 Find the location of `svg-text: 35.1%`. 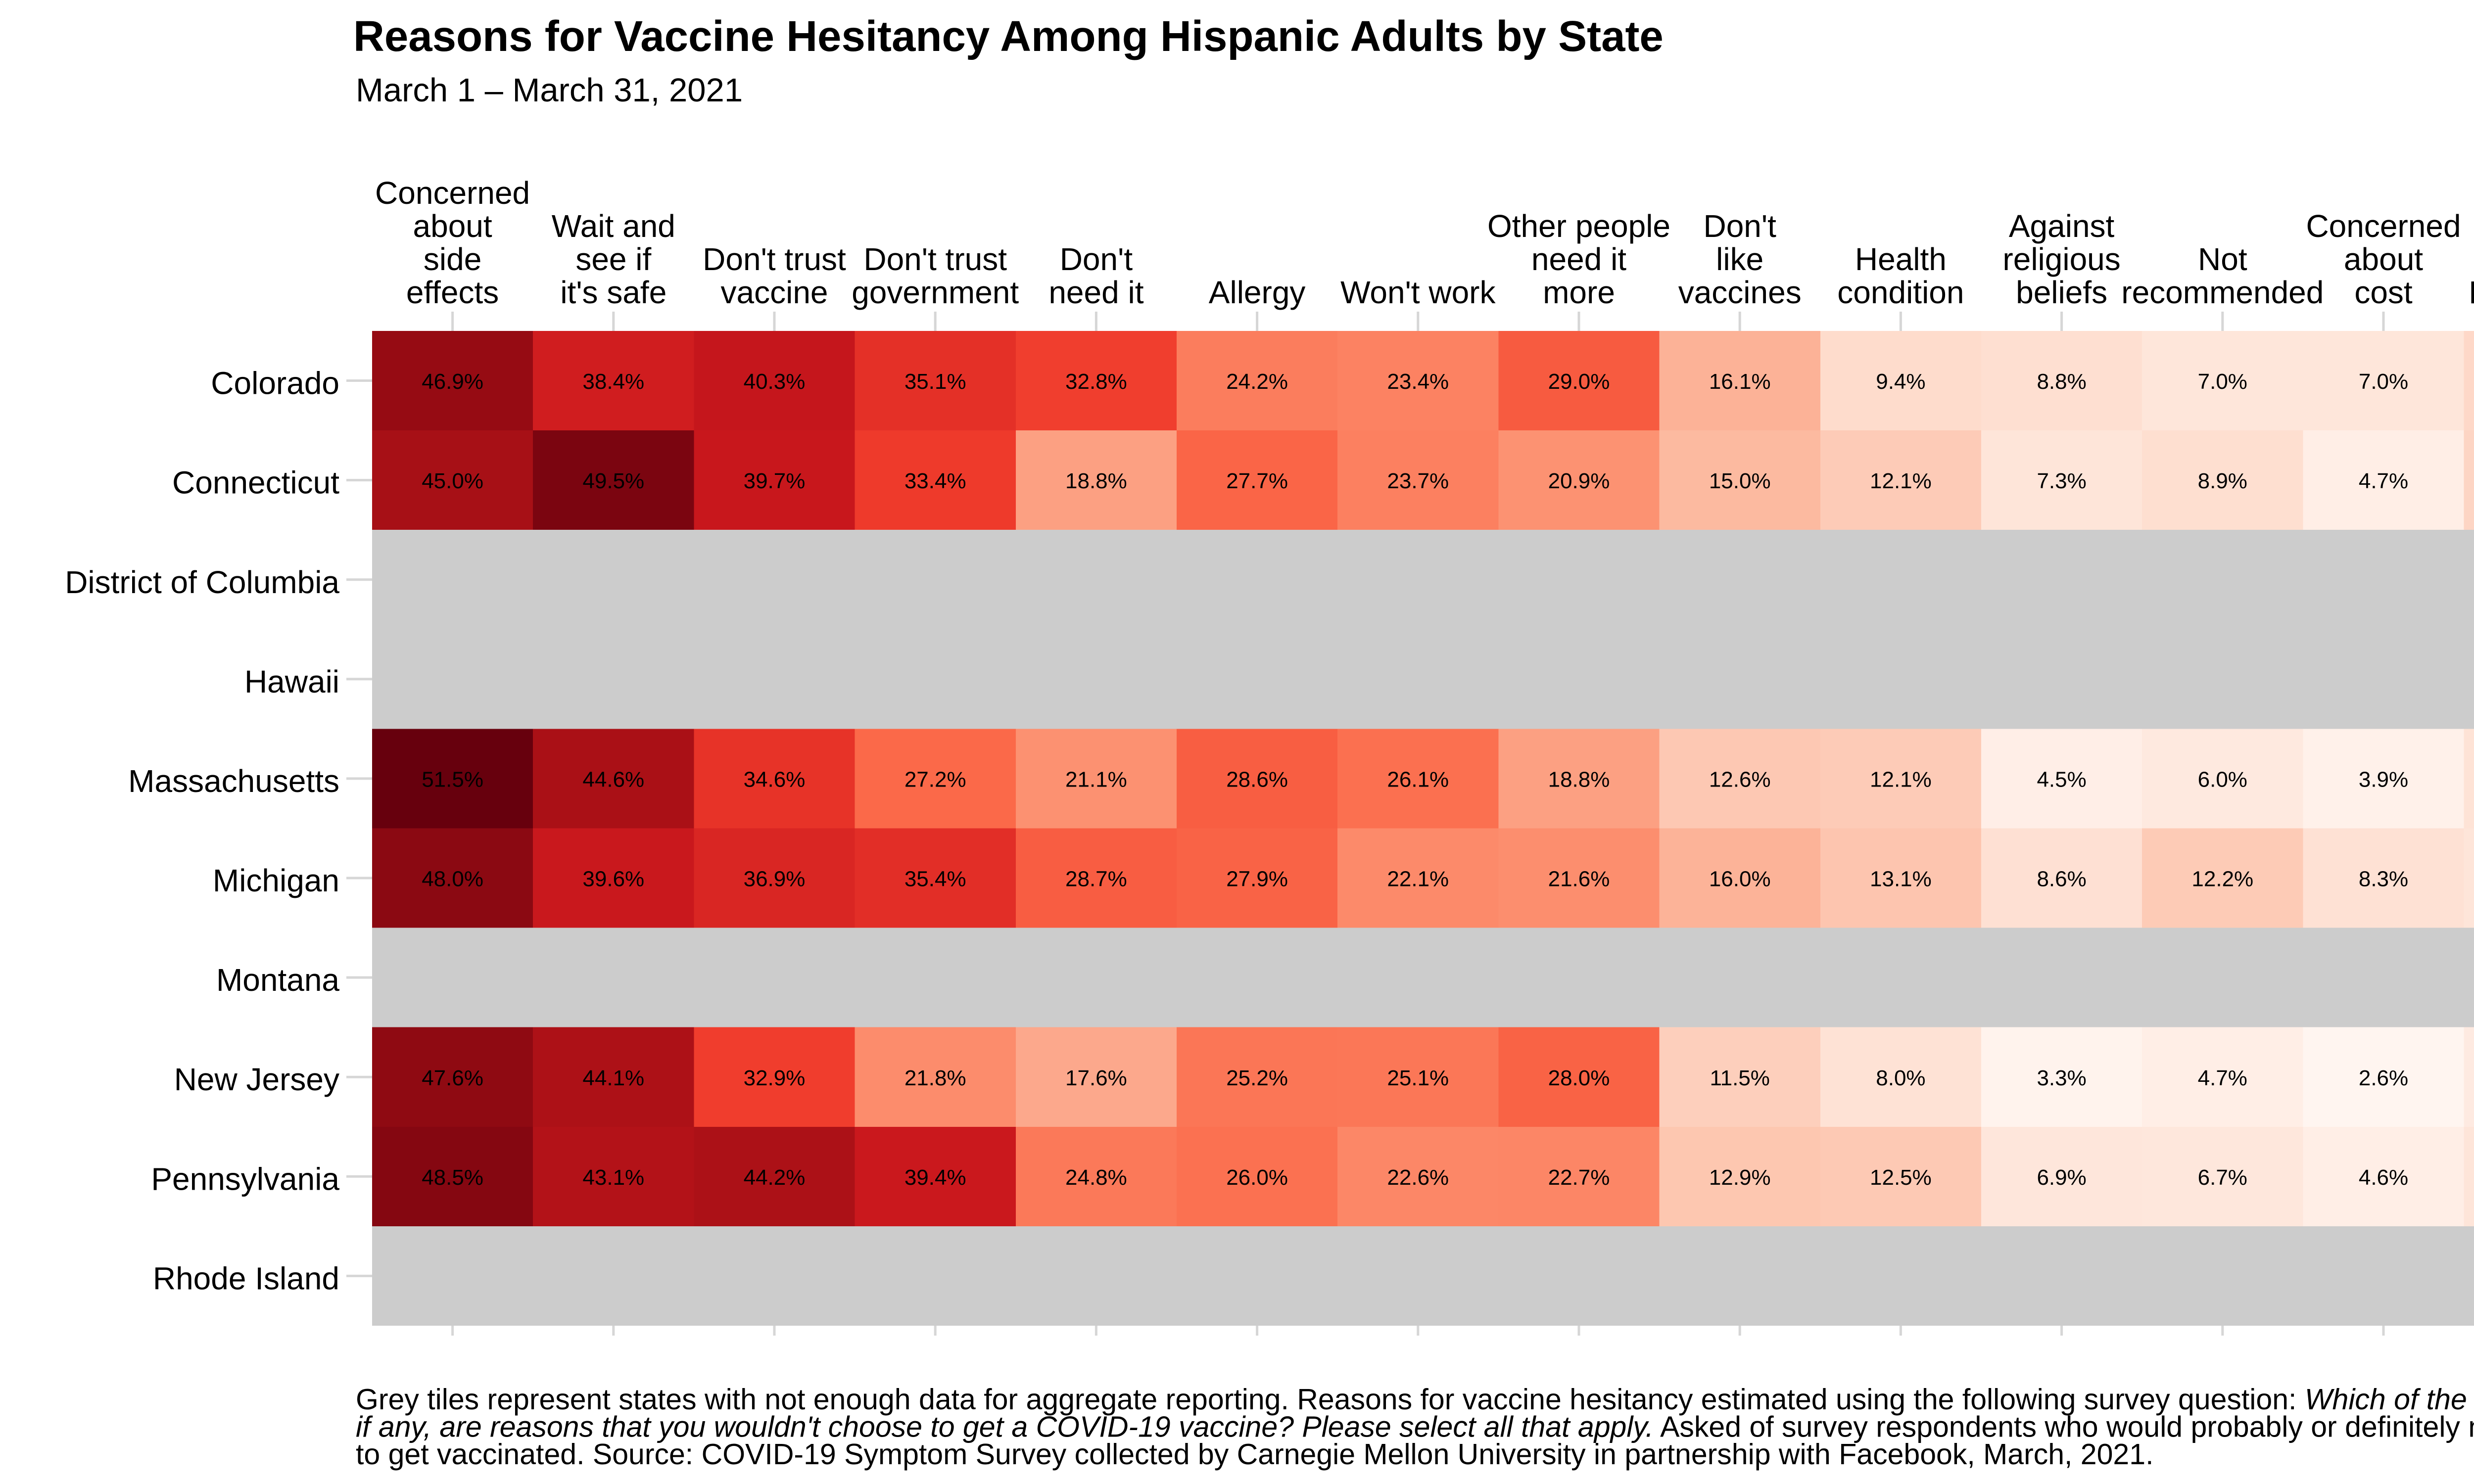

svg-text: 35.1% is located at coordinates (935, 382).